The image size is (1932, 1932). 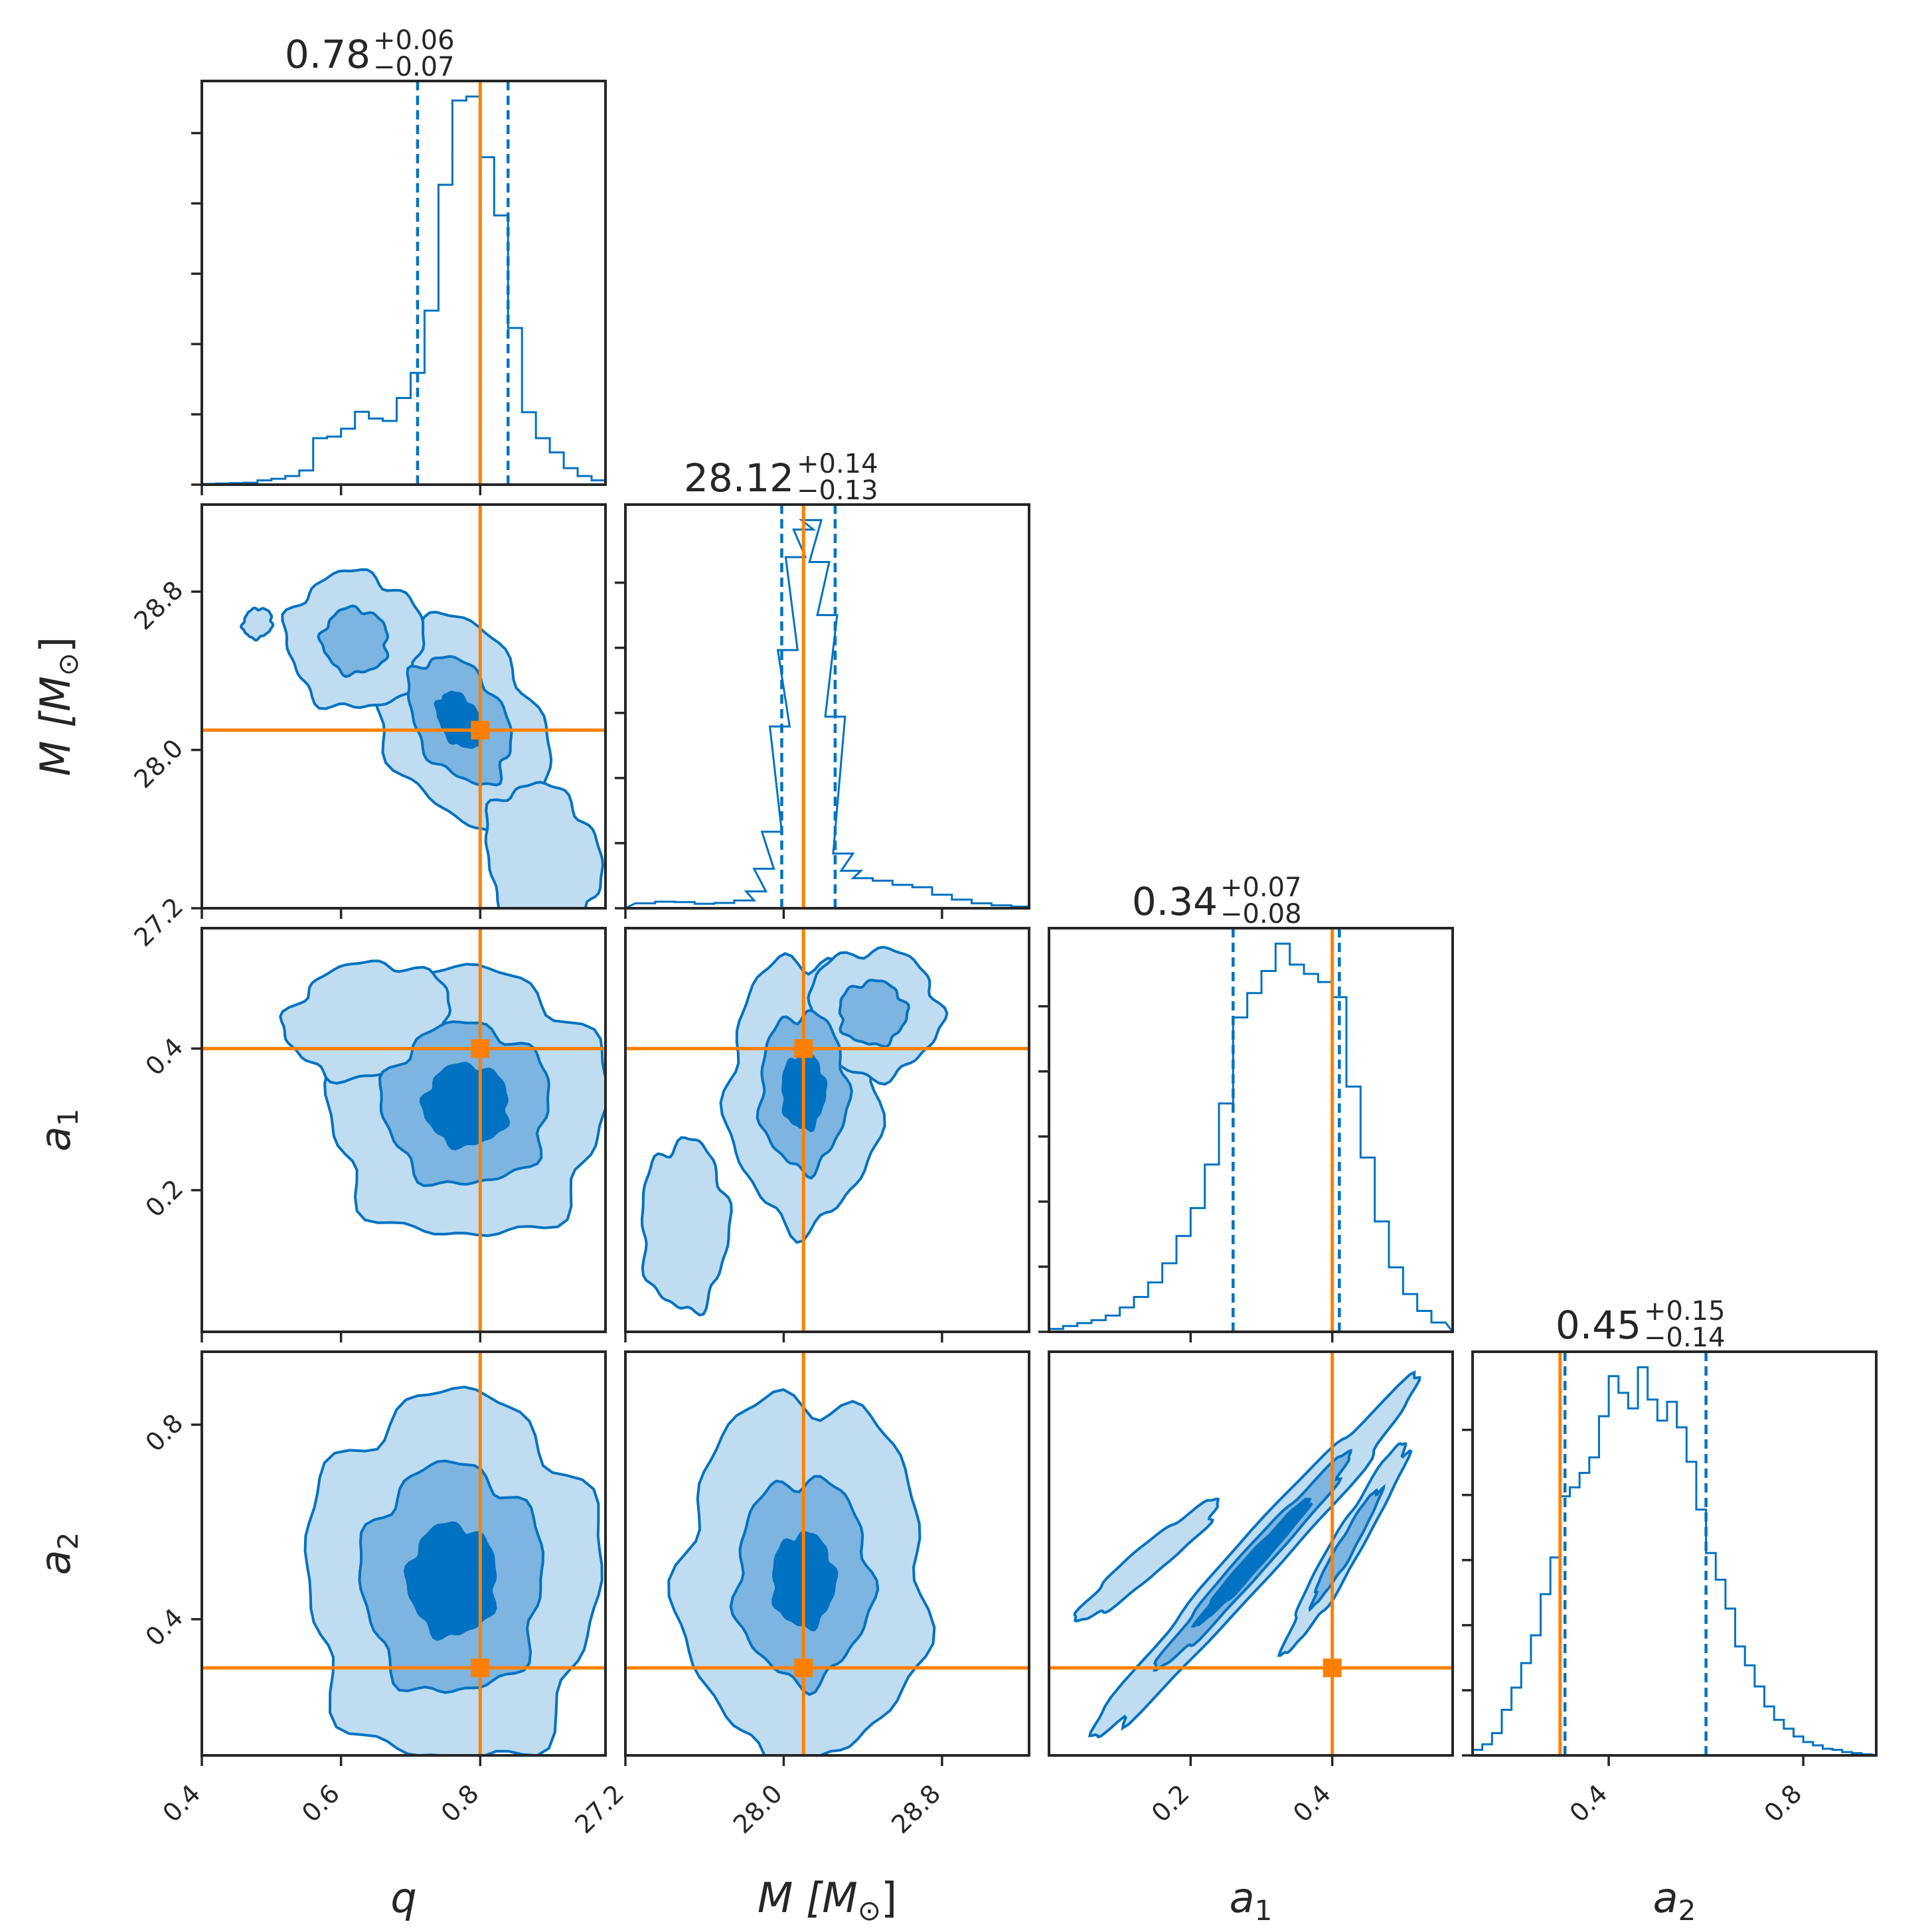 I want to click on contour-panel-q-a2, so click(x=404, y=1553).